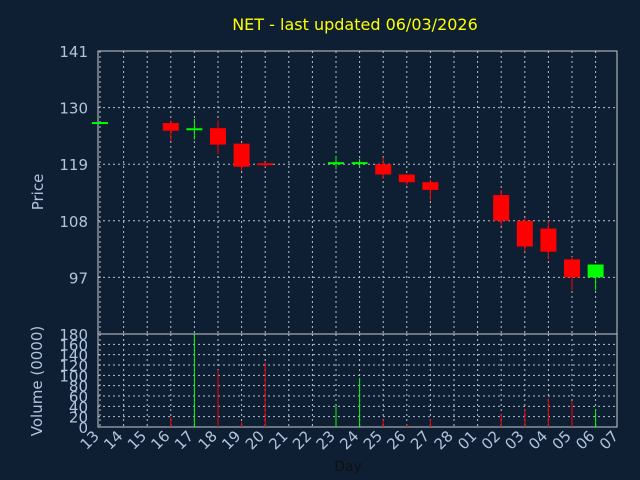 Image resolution: width=640 pixels, height=480 pixels. I want to click on volume-axis-label: Volume (0000), so click(37, 381).